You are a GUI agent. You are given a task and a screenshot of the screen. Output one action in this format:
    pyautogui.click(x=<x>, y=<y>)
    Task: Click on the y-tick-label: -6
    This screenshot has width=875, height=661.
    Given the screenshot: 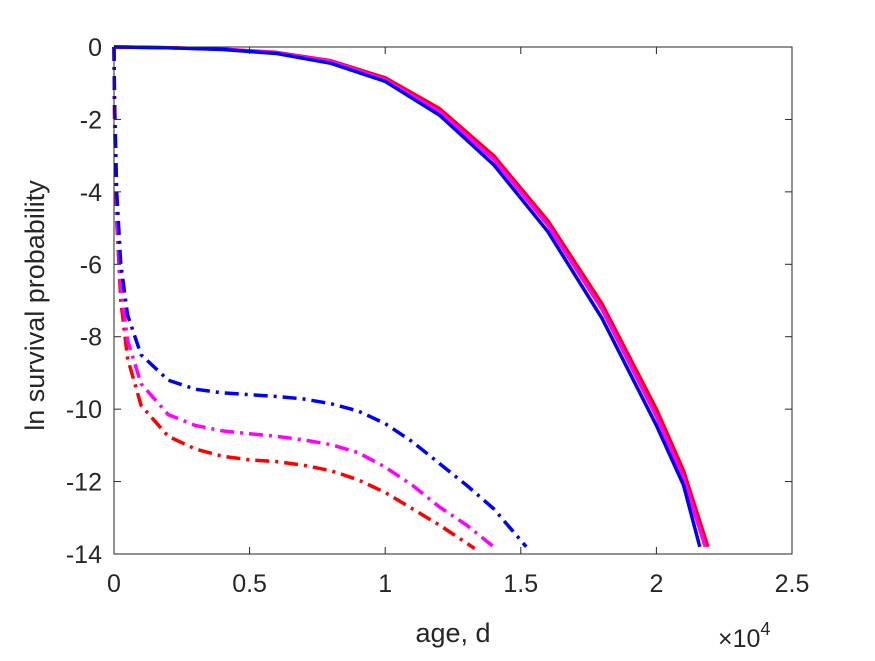 What is the action you would take?
    pyautogui.click(x=91, y=265)
    